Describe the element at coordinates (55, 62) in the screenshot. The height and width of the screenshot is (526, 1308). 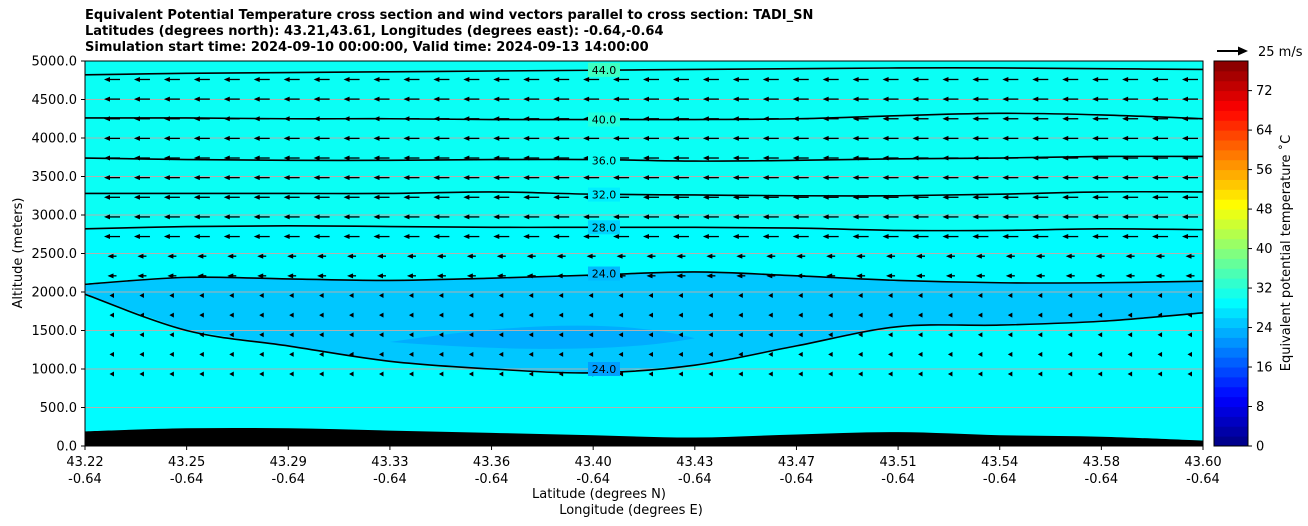
I see `y-tick-label-10: 5000.0` at that location.